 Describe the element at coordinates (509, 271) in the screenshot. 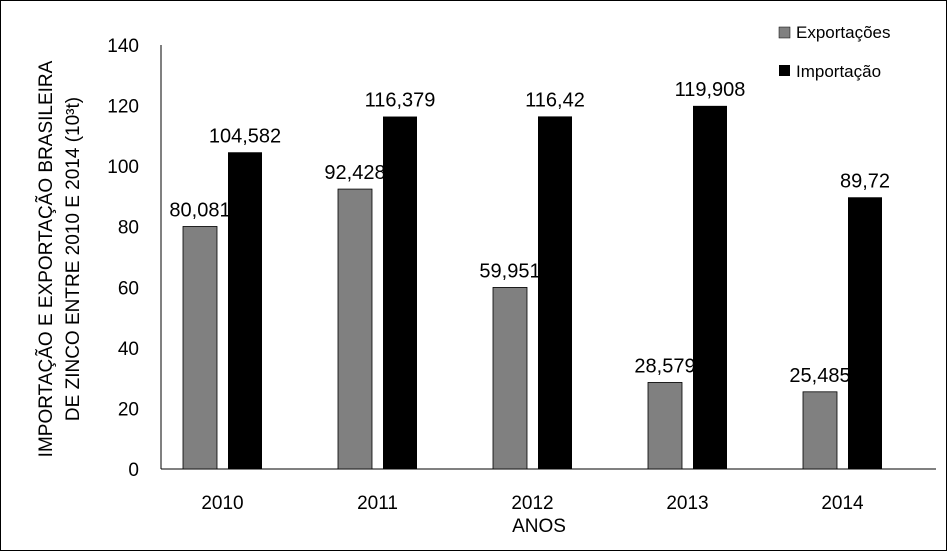

I see `data-label-exportacoes-2012: 59,951` at that location.